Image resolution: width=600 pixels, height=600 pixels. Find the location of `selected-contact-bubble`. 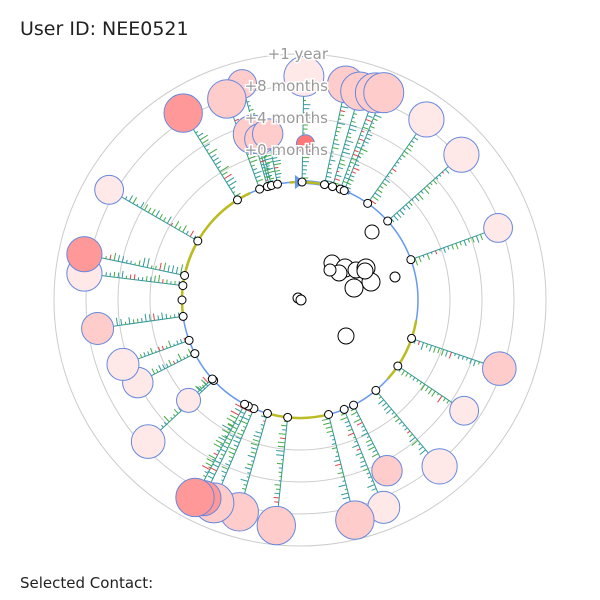

selected-contact-bubble is located at coordinates (305, 144).